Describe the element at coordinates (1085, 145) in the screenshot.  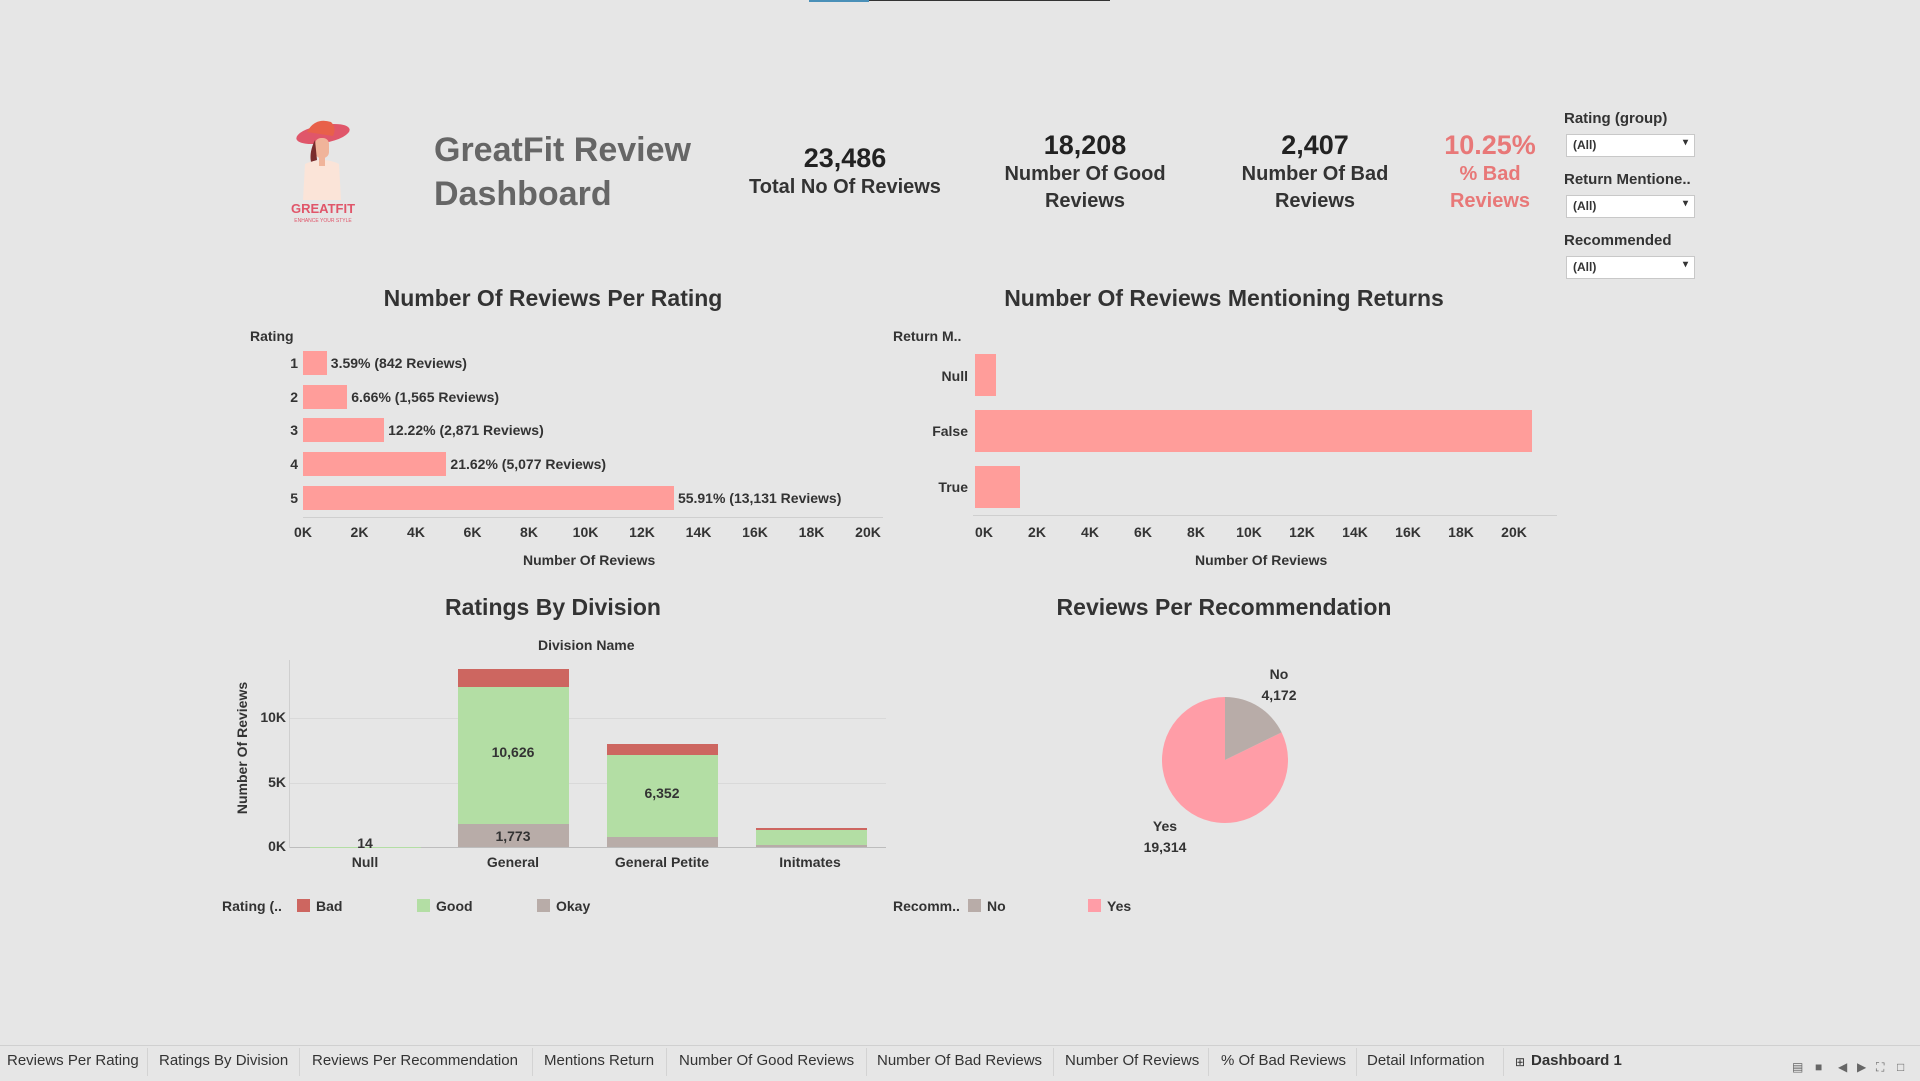
I see `kpi-good-value: 18,208` at that location.